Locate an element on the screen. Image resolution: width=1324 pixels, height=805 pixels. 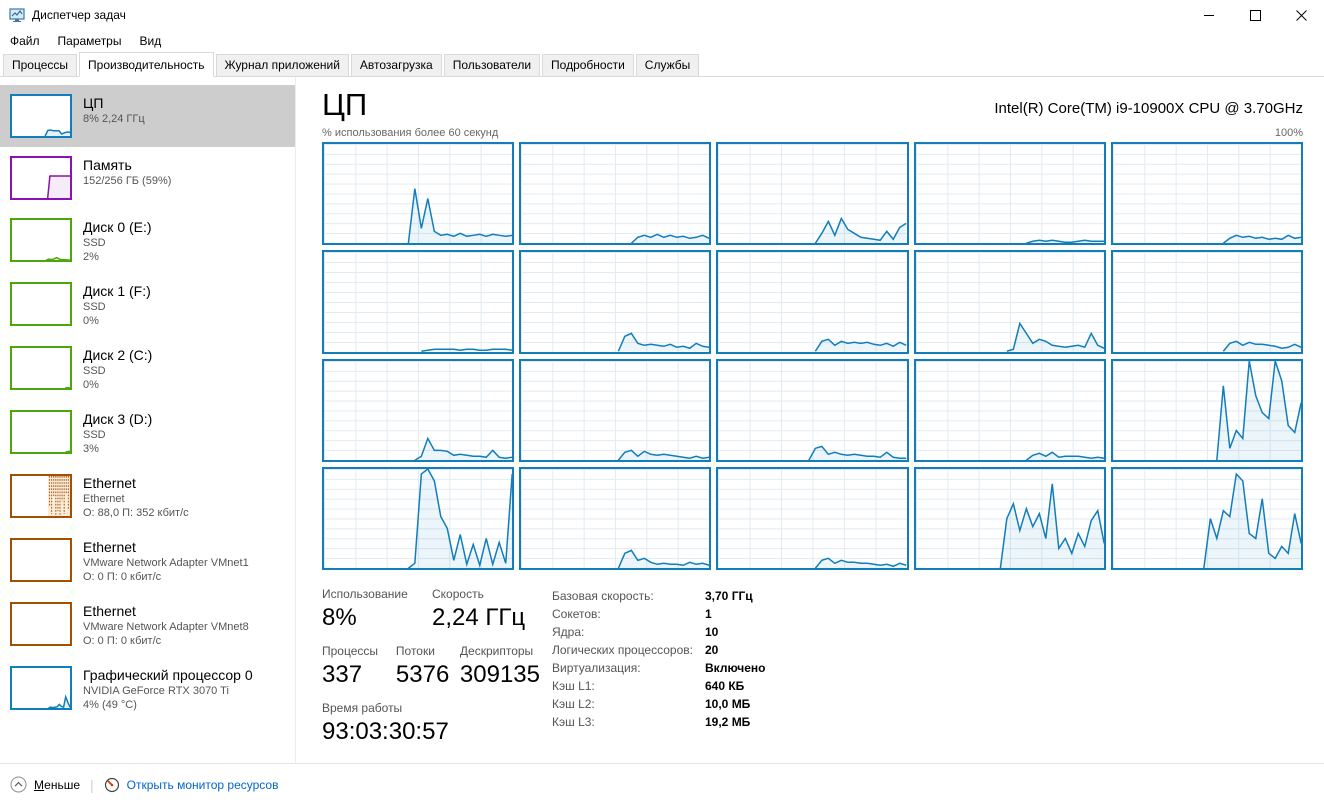
detail-value: 20 is located at coordinates (712, 650).